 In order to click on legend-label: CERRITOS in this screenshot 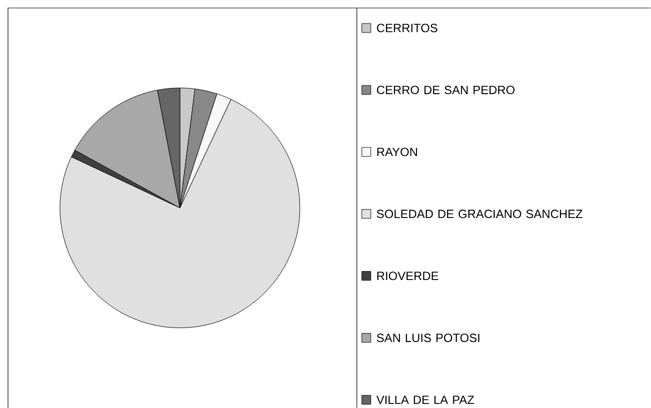, I will do `click(407, 28)`.